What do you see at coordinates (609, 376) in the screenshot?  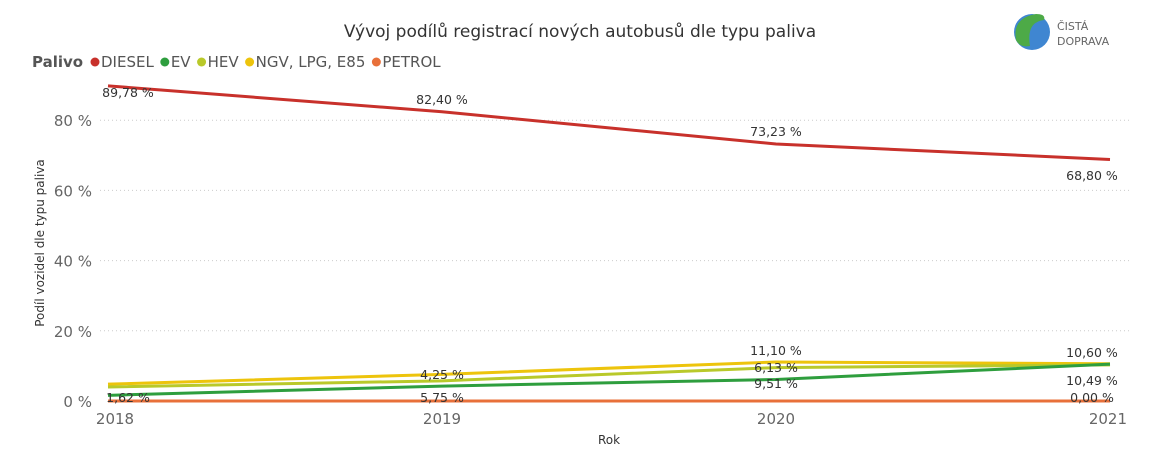 I see `series-line-hev` at bounding box center [609, 376].